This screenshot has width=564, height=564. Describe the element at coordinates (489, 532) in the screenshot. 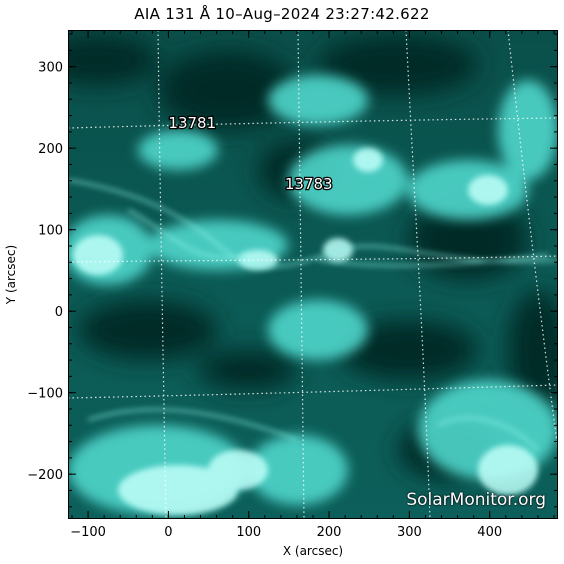

I see `x-tick-label: 400` at that location.